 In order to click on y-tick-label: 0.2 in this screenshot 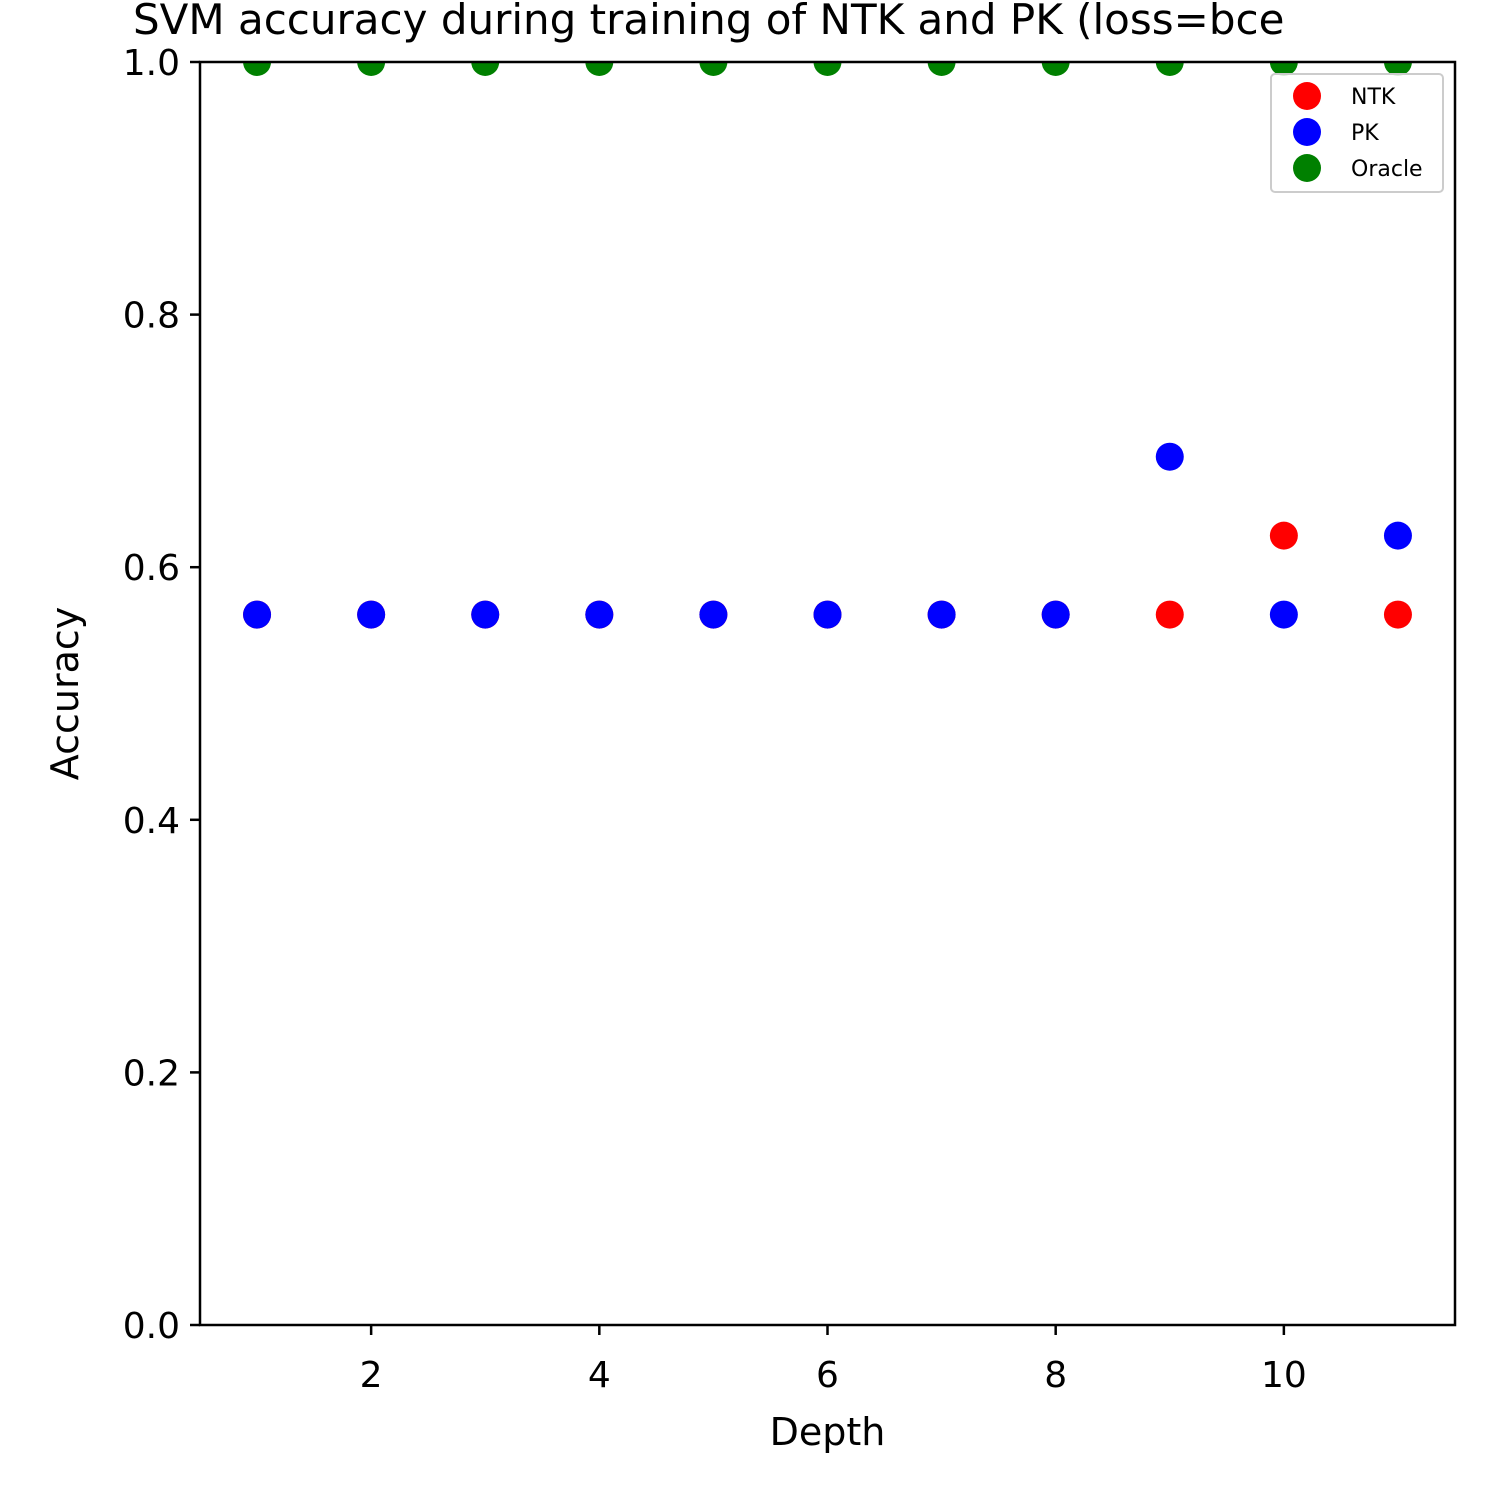, I will do `click(151, 1073)`.